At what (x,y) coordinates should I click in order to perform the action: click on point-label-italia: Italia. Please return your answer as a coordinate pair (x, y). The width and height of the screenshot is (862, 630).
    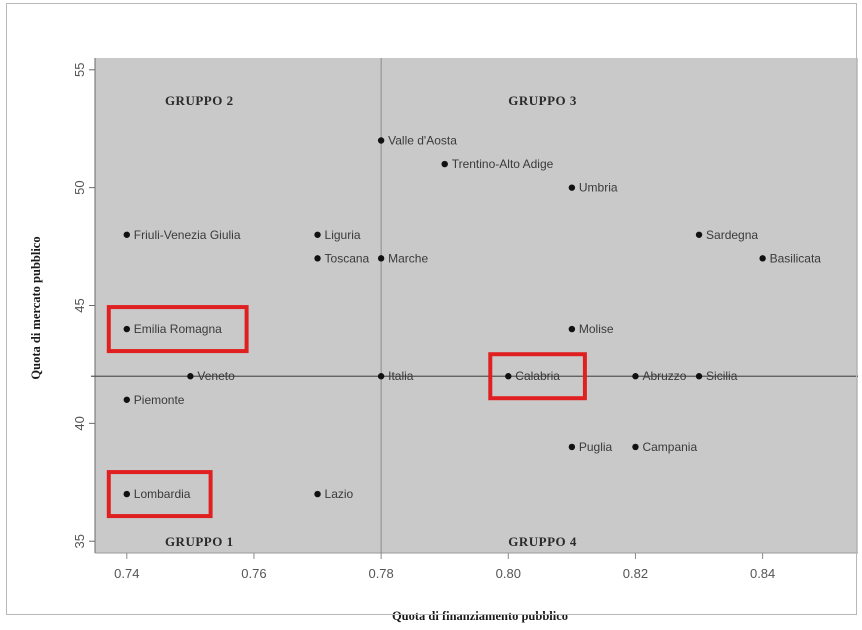
    Looking at the image, I should click on (401, 376).